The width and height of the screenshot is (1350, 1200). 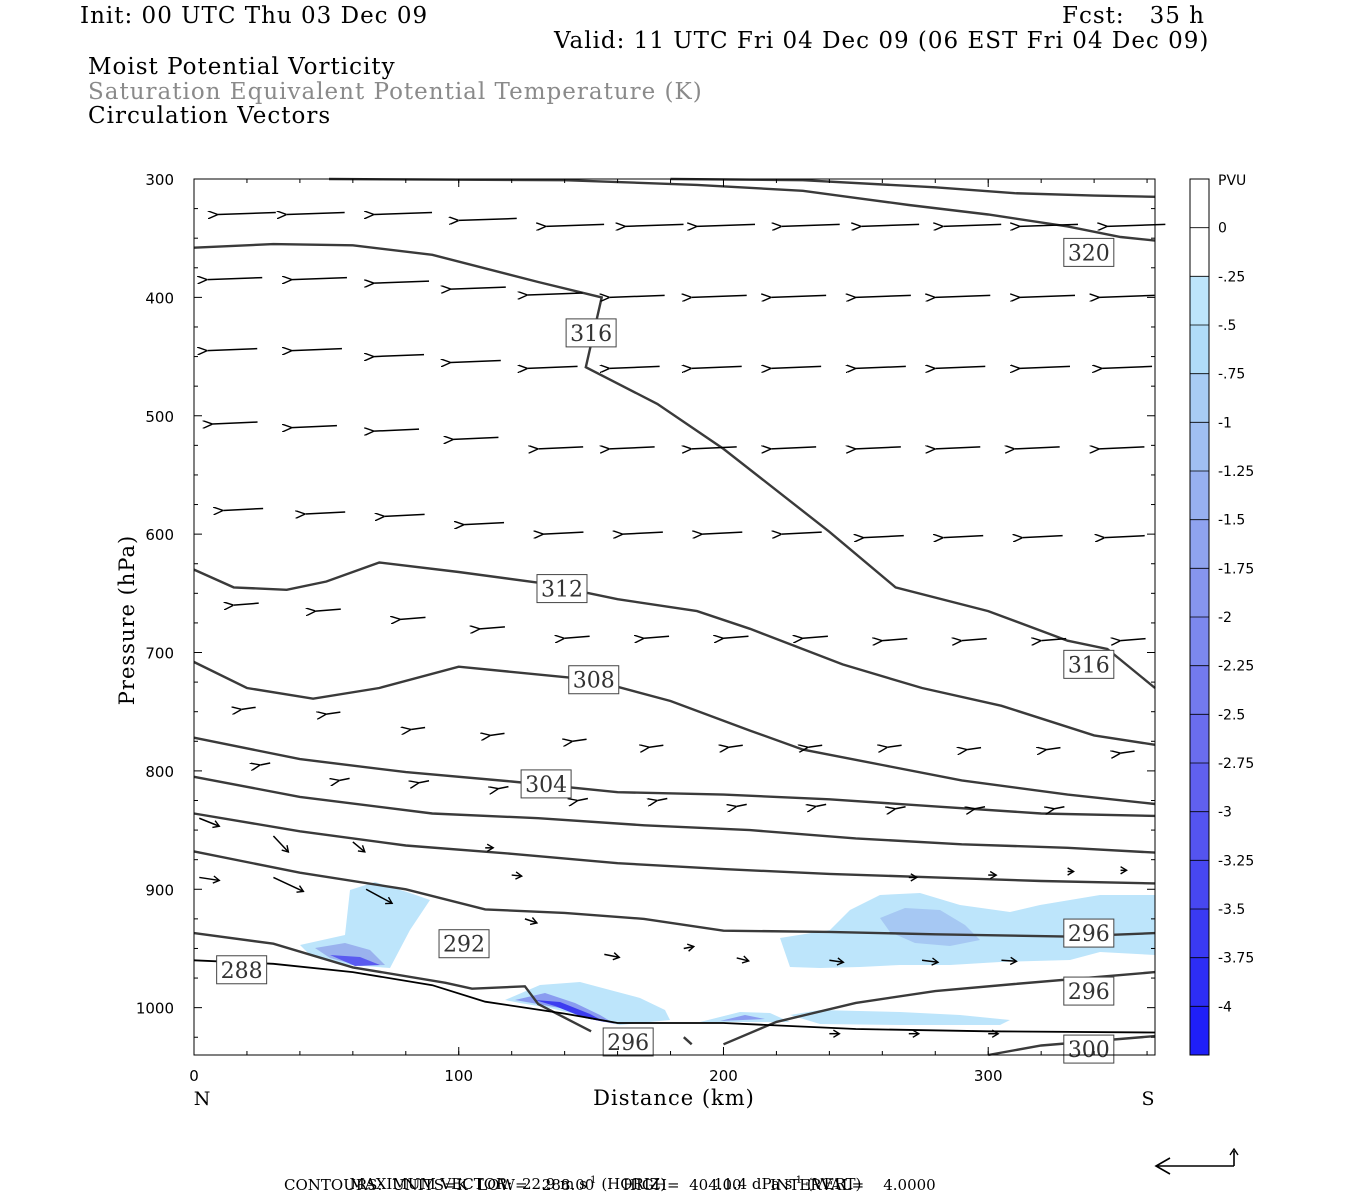 I want to click on wind-vector-r1-c8, so click(x=883, y=296).